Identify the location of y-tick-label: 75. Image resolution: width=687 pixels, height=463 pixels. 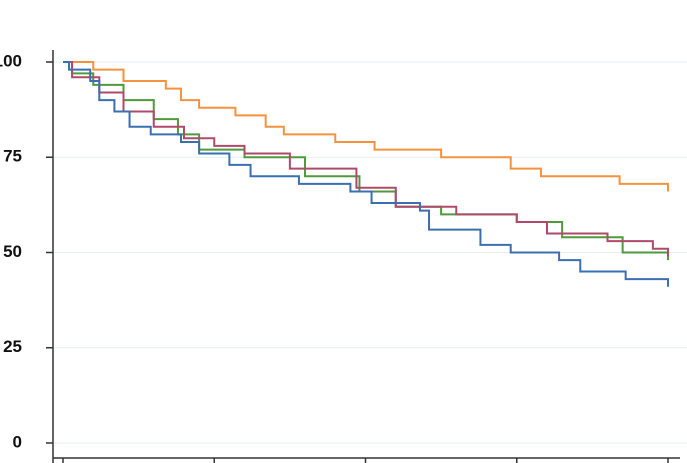
(12, 156).